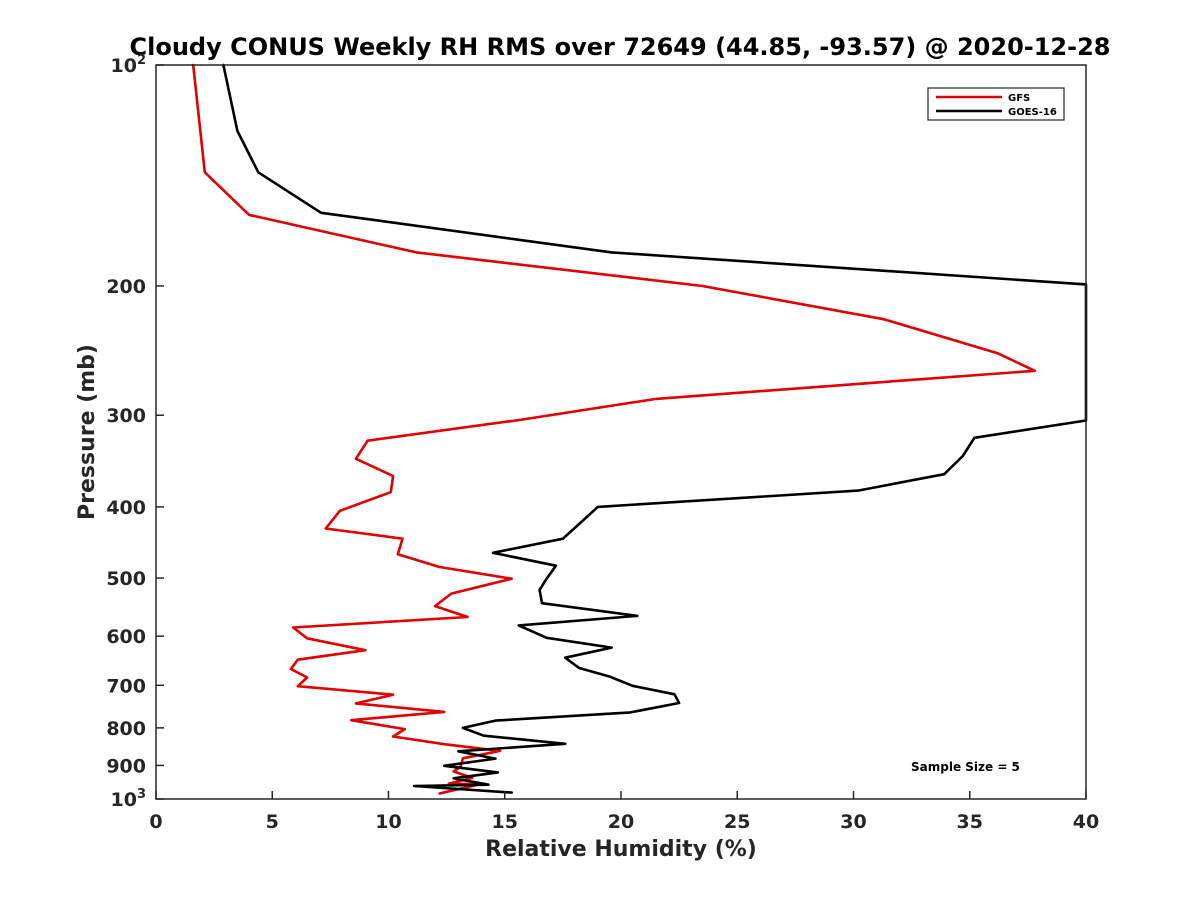 The height and width of the screenshot is (900, 1200). I want to click on legend-label-goes16: GOES-16, so click(1032, 112).